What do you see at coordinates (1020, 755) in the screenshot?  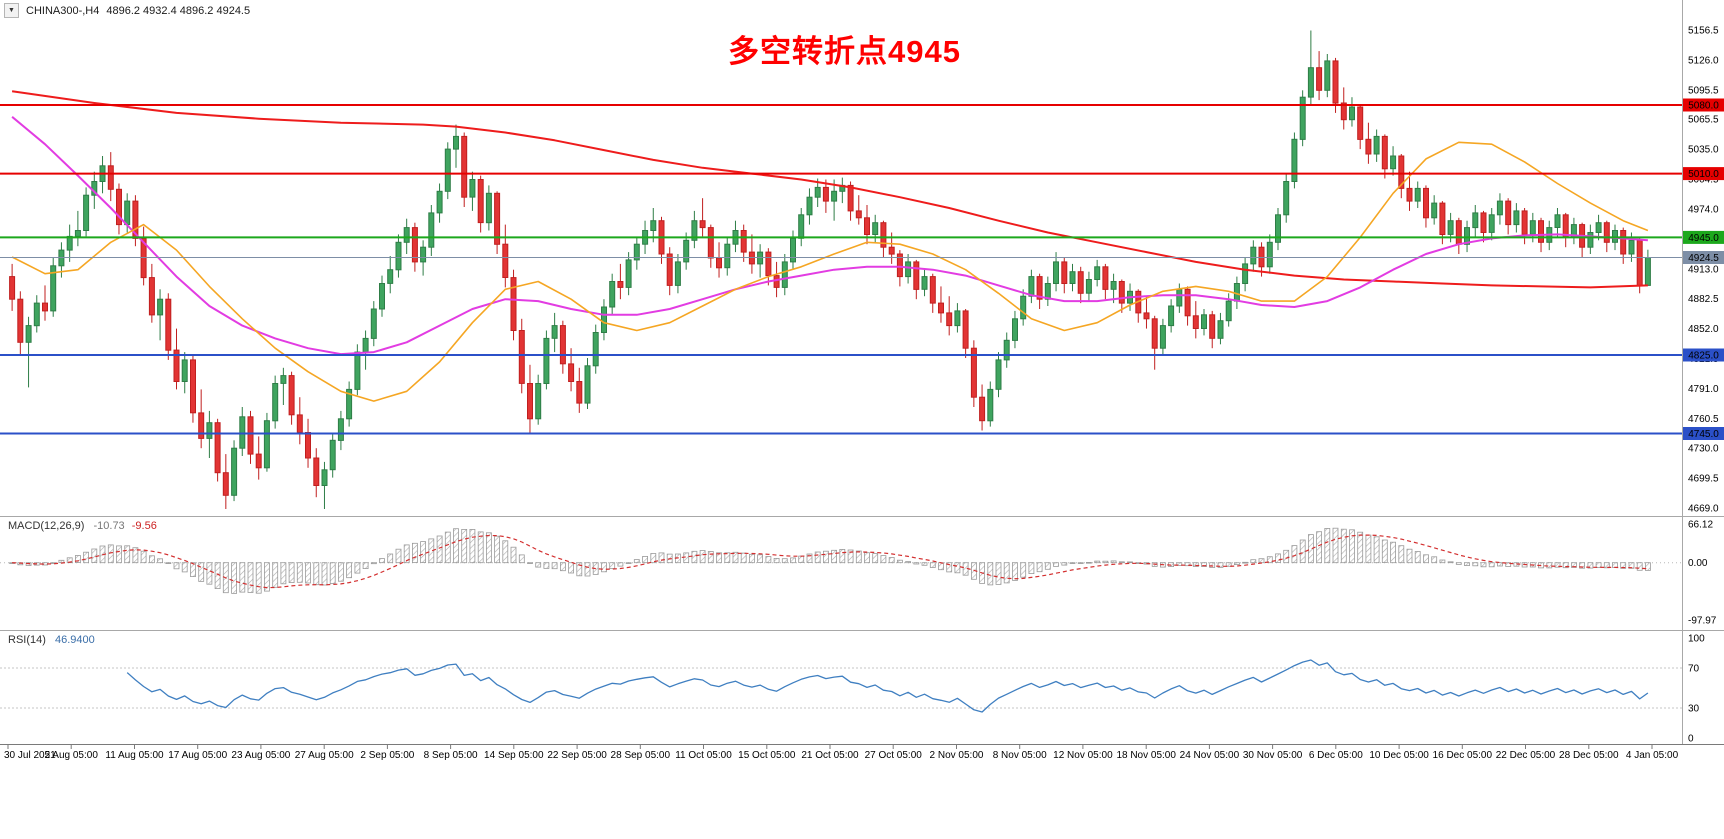 I see `time-tick-label: 8 Nov 05:00` at bounding box center [1020, 755].